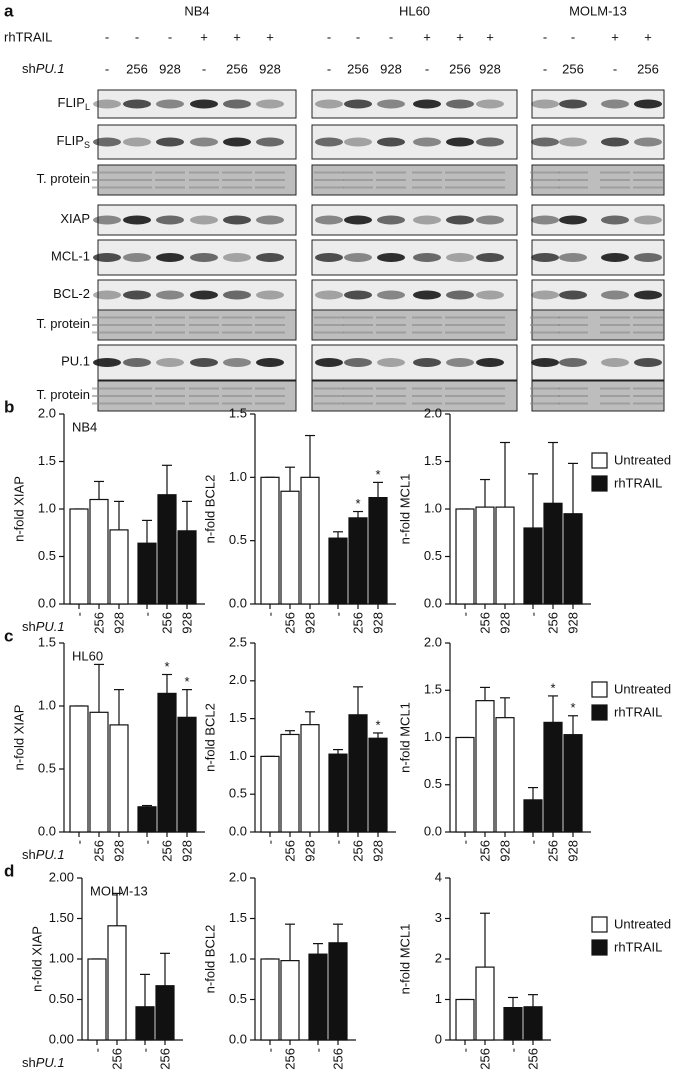 The width and height of the screenshot is (676, 1077). I want to click on y-tick-label: 0.00, so click(61, 1038).